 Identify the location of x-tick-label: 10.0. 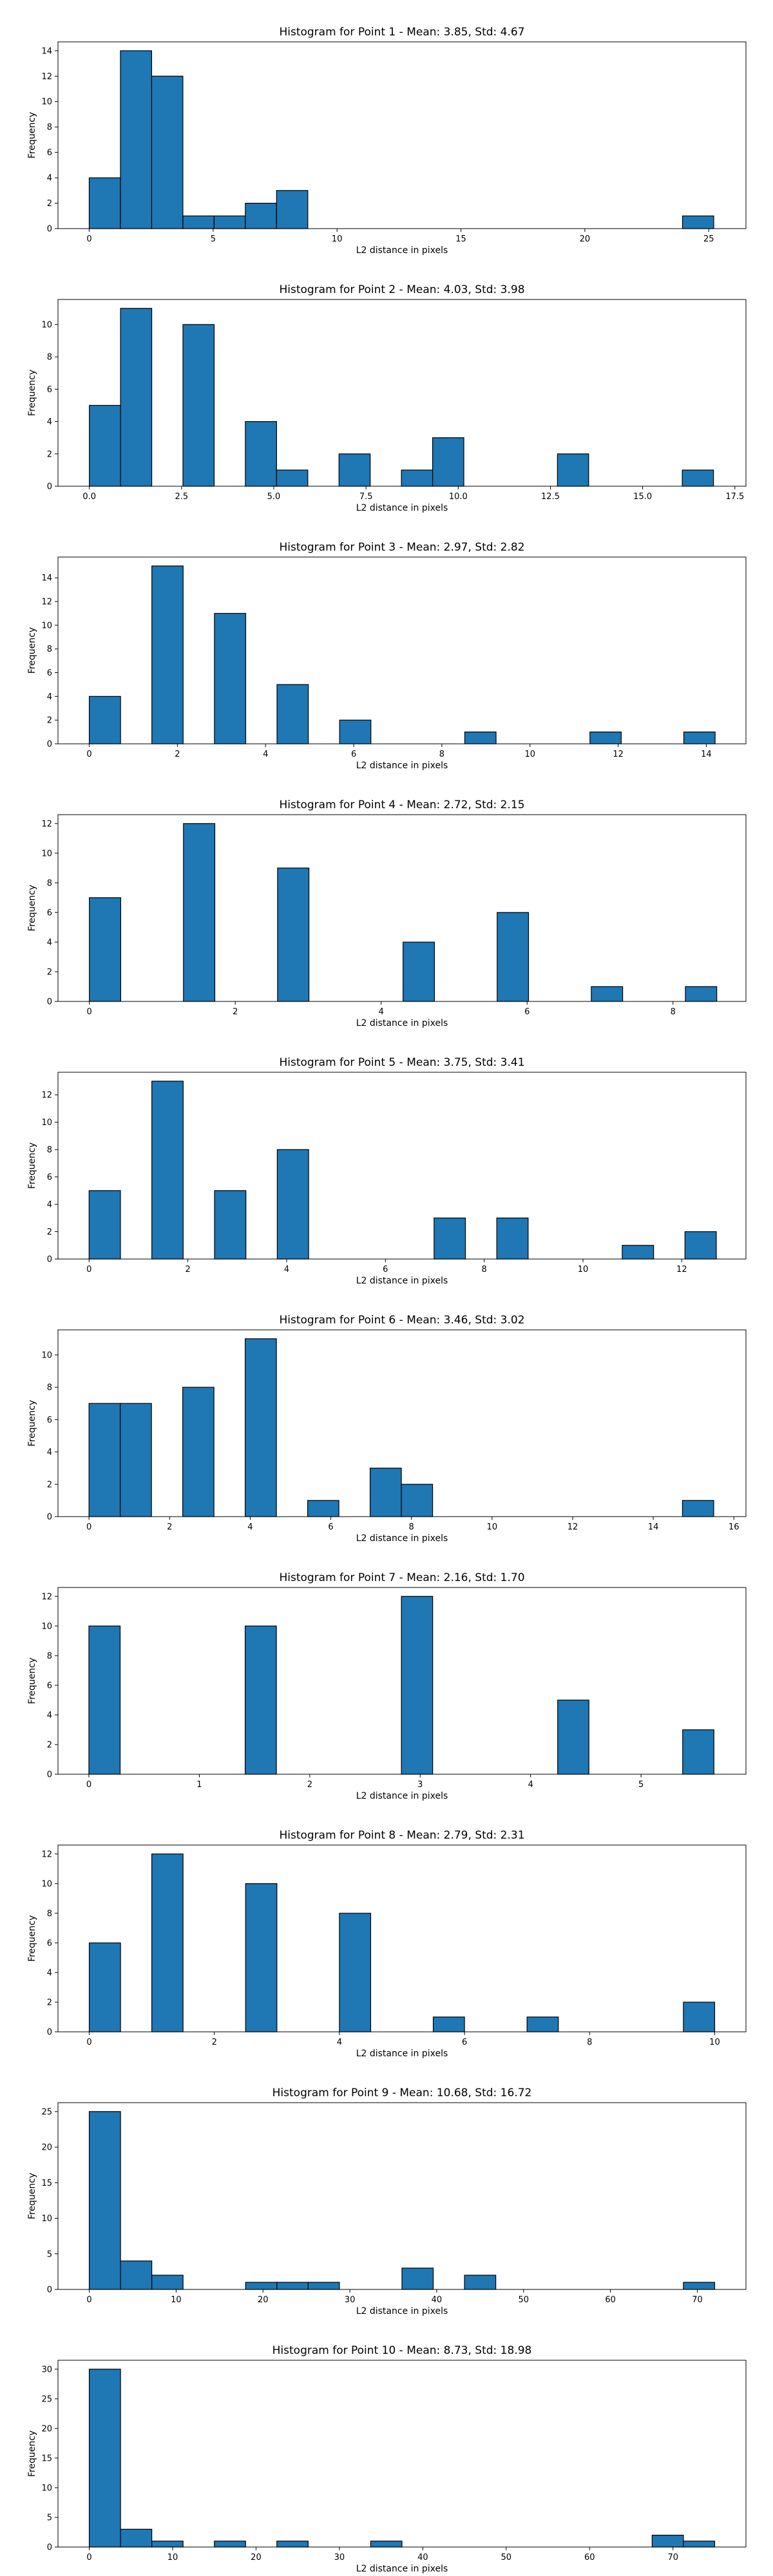
(458, 497).